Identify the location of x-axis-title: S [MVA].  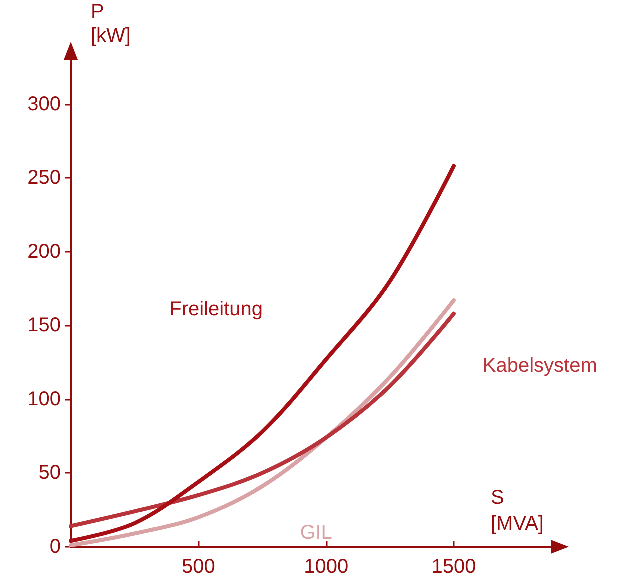
(517, 511).